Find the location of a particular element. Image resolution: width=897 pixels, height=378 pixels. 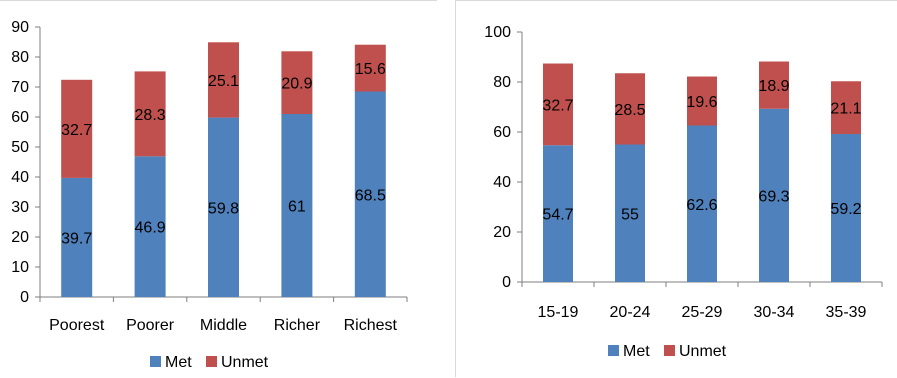

y-tick-label: 10 is located at coordinates (20, 267).